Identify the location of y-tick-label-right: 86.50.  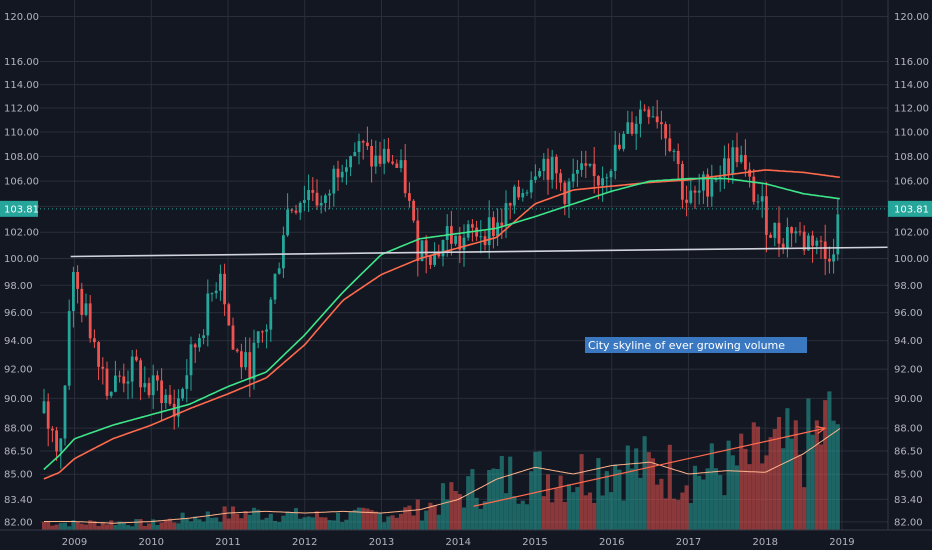
(908, 451).